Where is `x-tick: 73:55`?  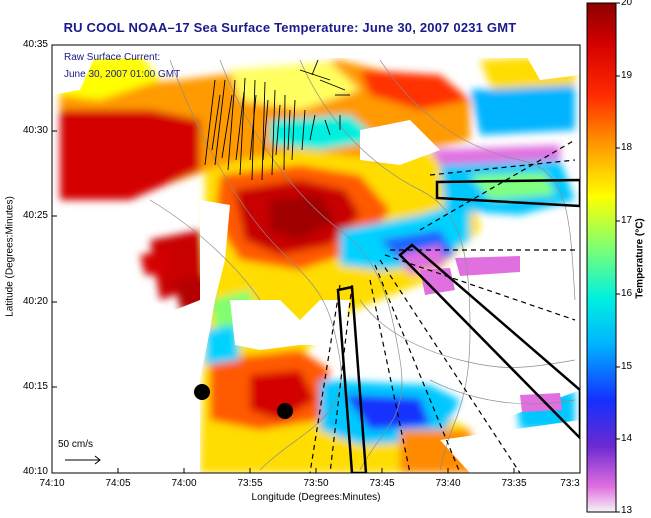
x-tick: 73:55 is located at coordinates (250, 483).